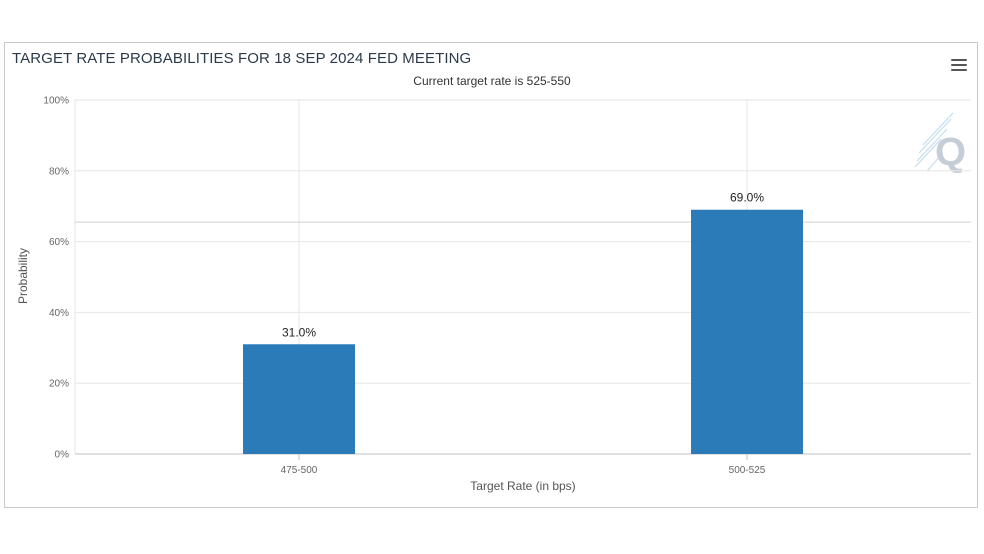  Describe the element at coordinates (62, 455) in the screenshot. I see `y-tick-label: 0%` at that location.